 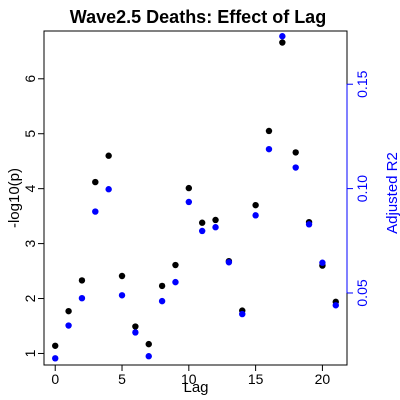 I want to click on y-right-tick-label: 0.05, so click(x=362, y=292).